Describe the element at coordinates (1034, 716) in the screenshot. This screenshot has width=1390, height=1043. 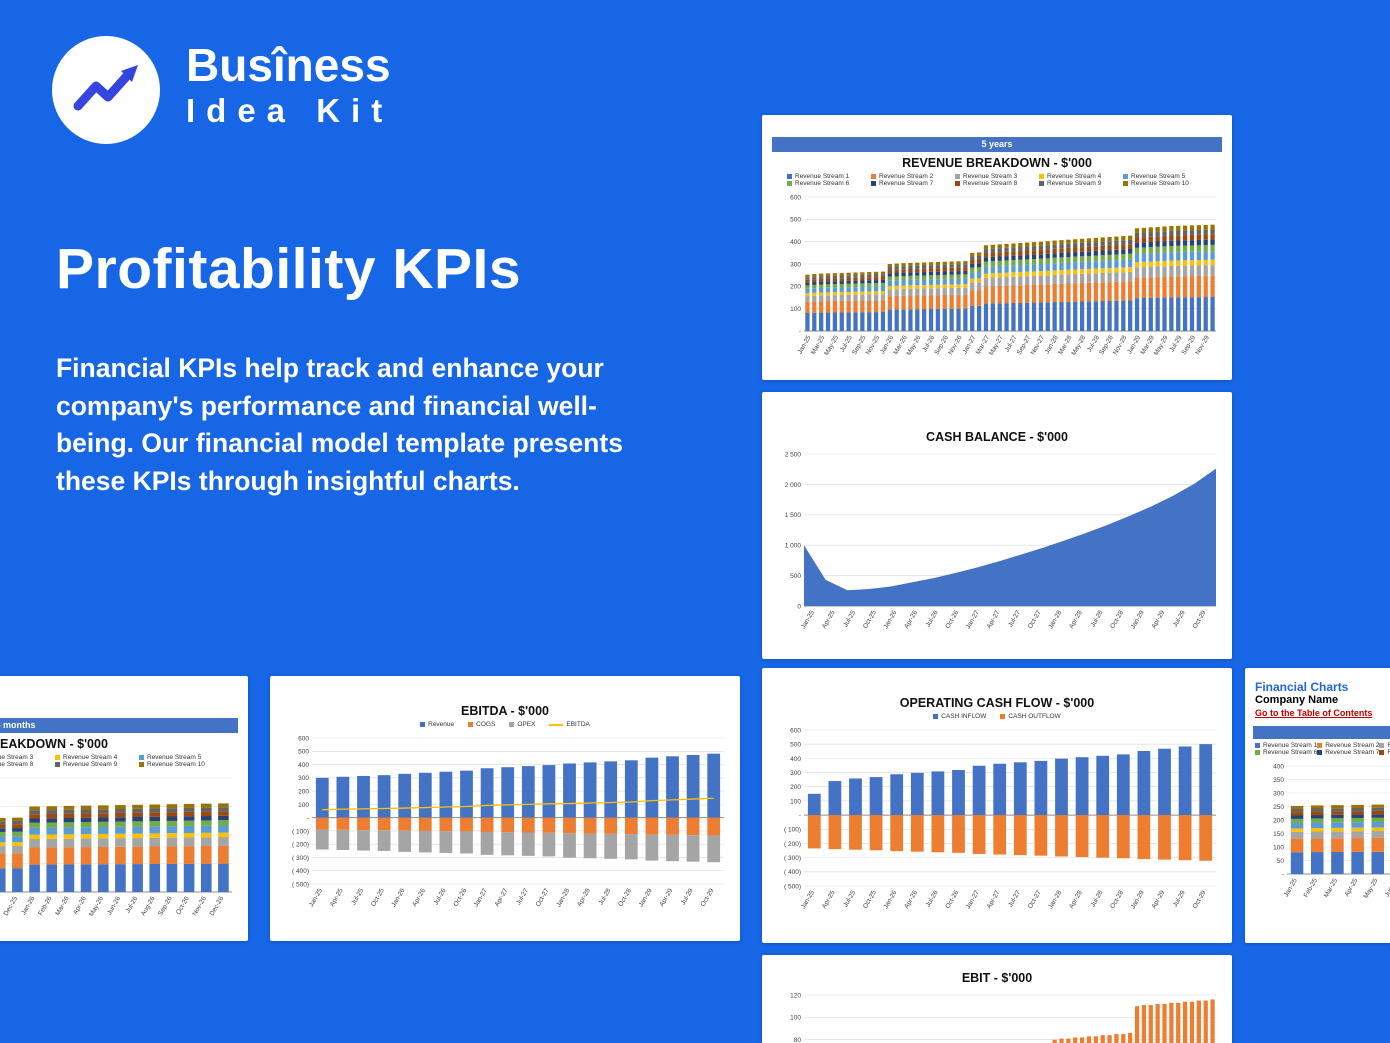
I see `legend-label: CASH OUTFLOW` at that location.